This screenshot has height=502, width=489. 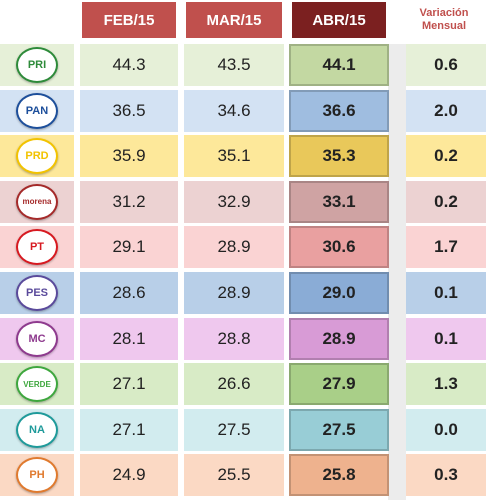 What do you see at coordinates (234, 156) in the screenshot?
I see `mar-value: 35.1` at bounding box center [234, 156].